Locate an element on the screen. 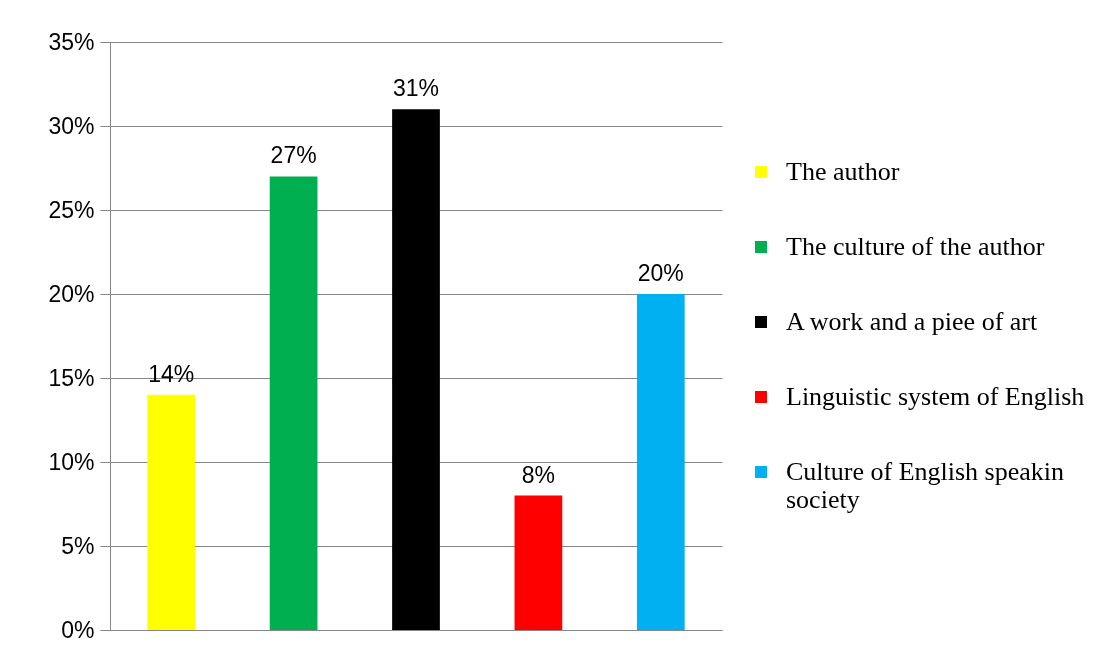 The width and height of the screenshot is (1104, 650). y-tick-label: 5% is located at coordinates (78, 545).